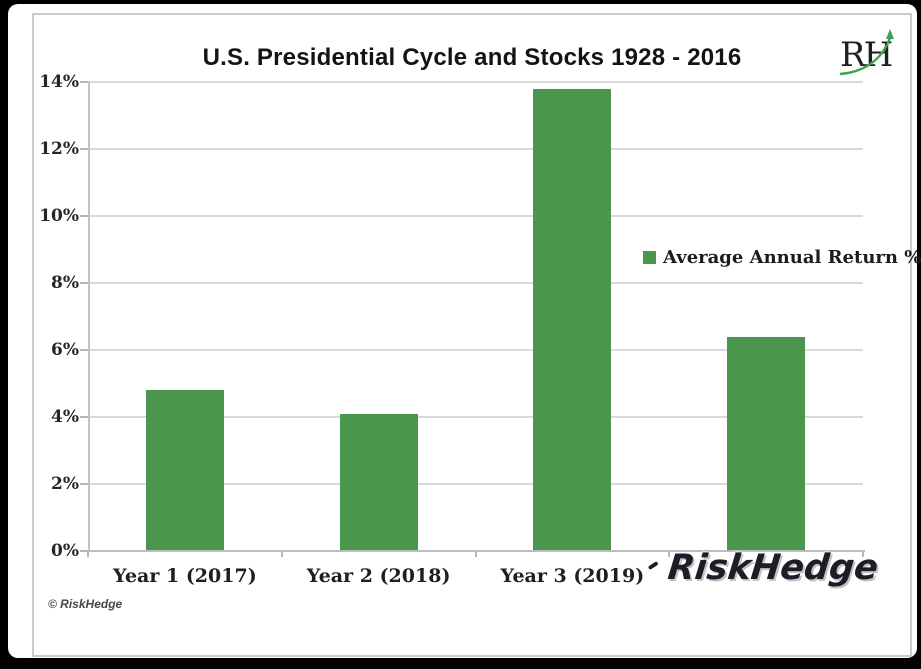 This screenshot has height=669, width=921. What do you see at coordinates (59, 216) in the screenshot?
I see `y-axis-label: 10%` at bounding box center [59, 216].